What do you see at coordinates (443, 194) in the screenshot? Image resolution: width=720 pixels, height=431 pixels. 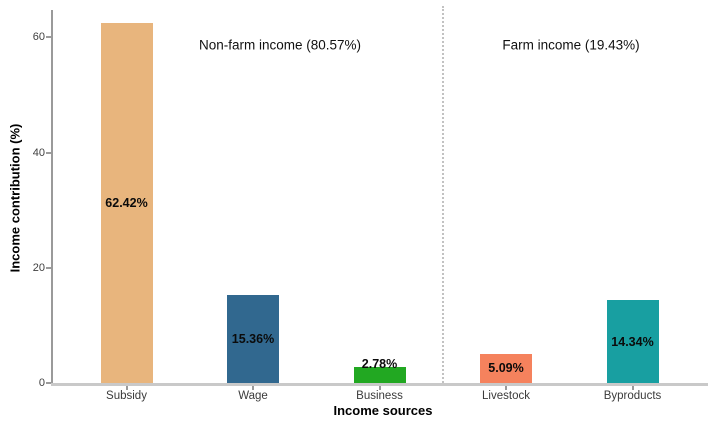 I see `group-divider-dashed-line` at bounding box center [443, 194].